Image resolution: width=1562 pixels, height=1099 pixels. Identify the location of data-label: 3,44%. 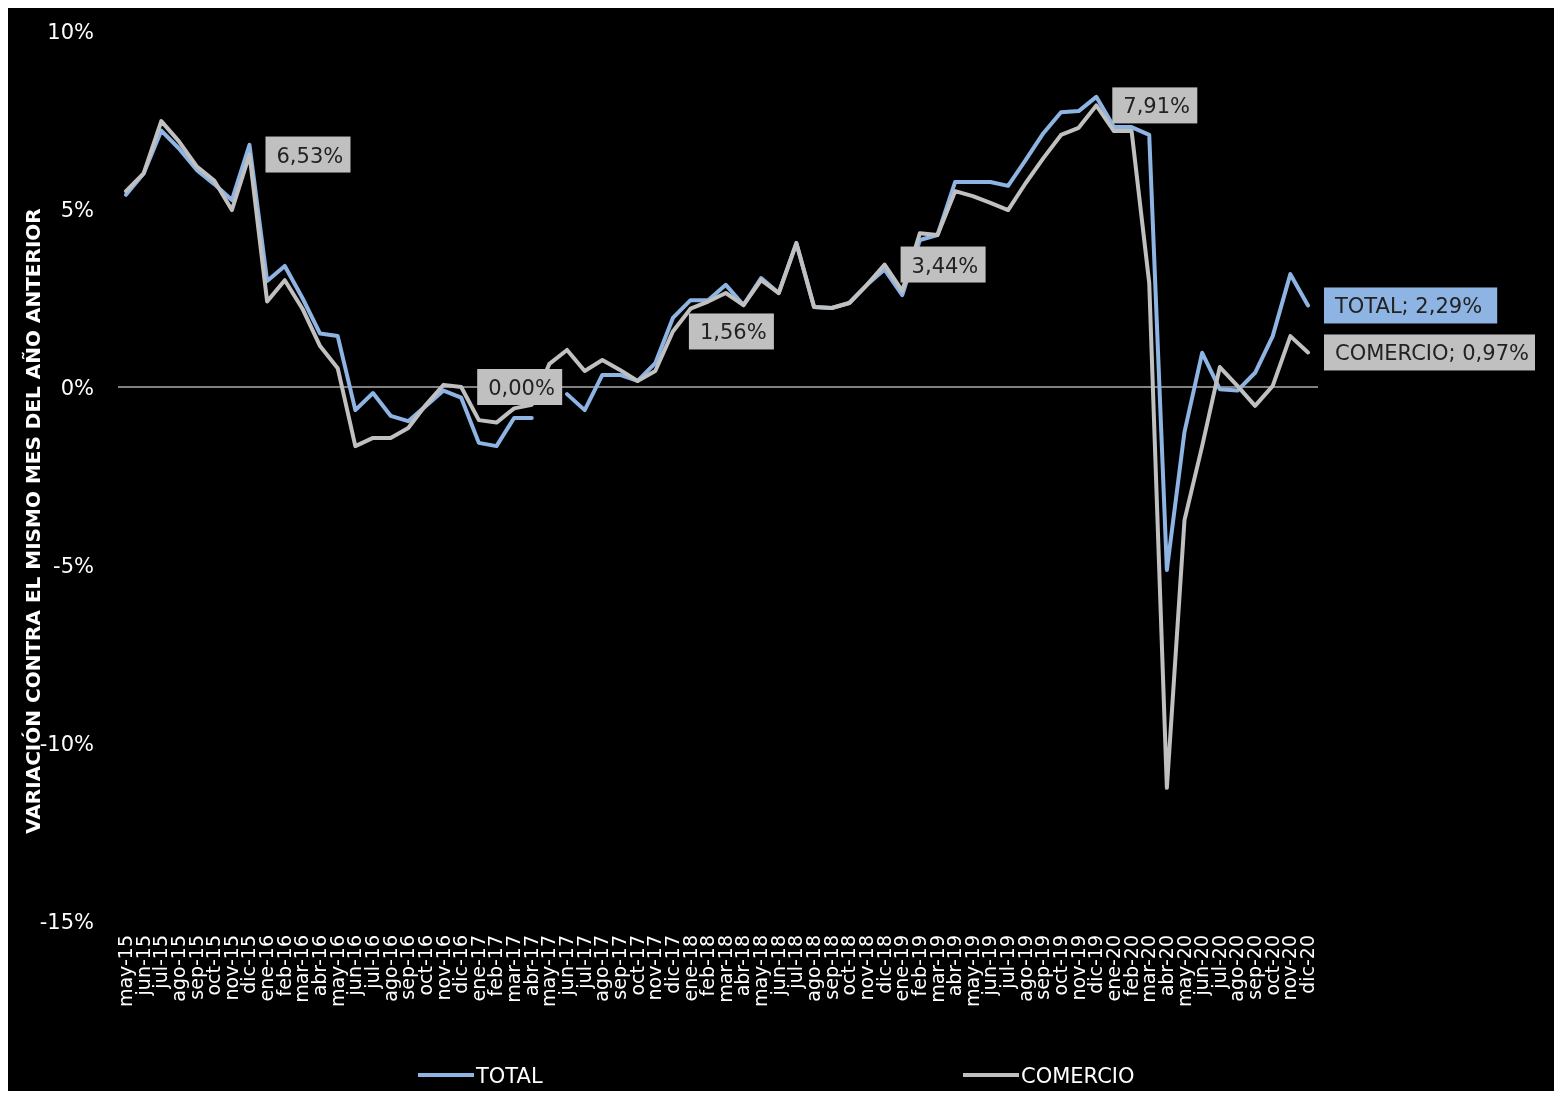
(945, 265).